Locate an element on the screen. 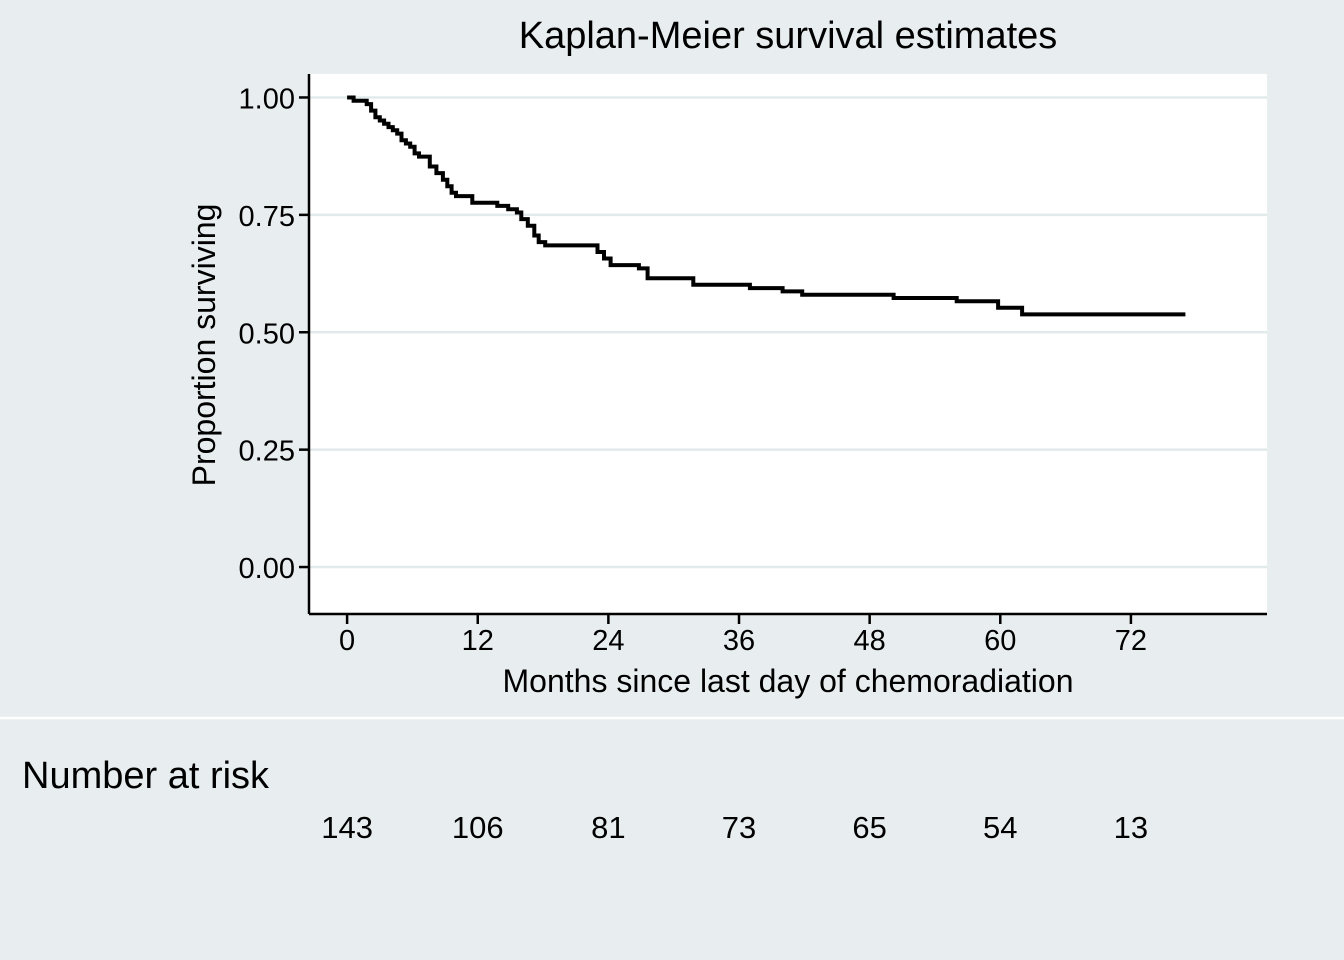  risk-table-counts: 143 106 81 73 65 54 13 is located at coordinates (734, 827).